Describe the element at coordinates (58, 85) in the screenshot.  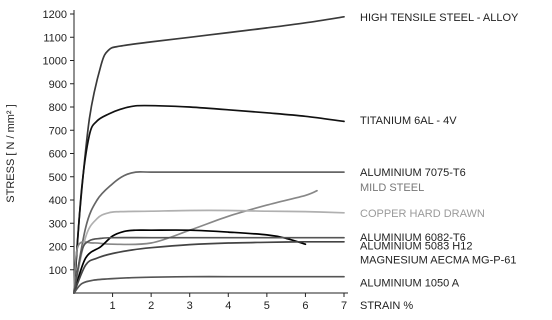
I see `y-tick-label: 900` at that location.